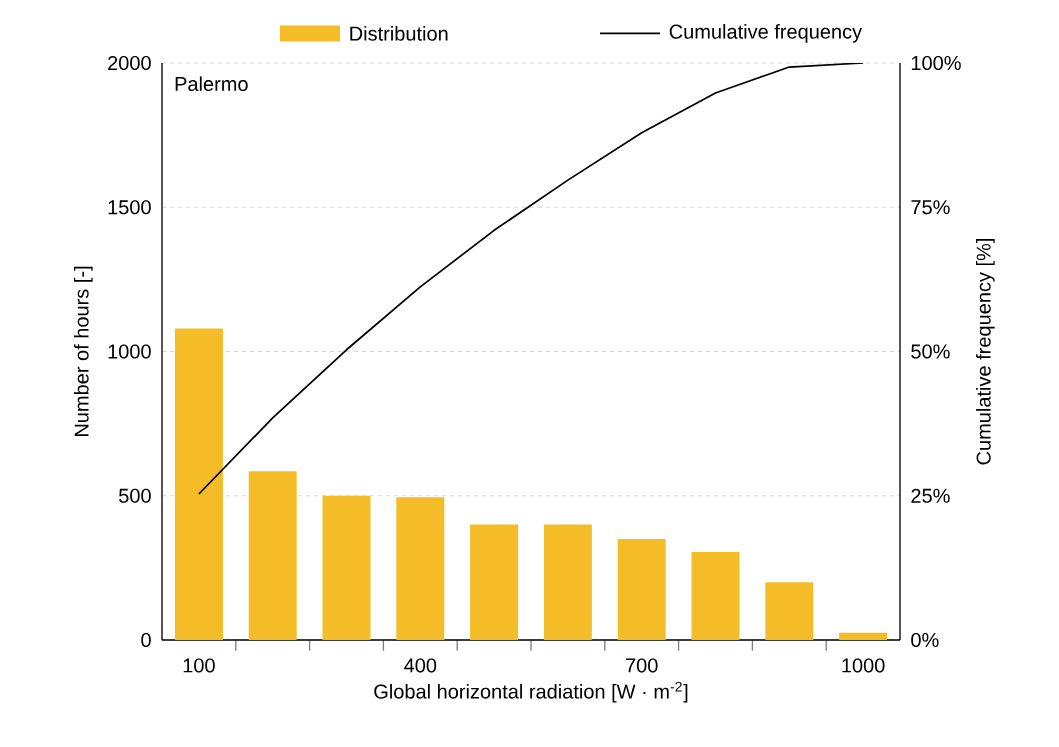  I want to click on y-tick-label: 1500, so click(129, 207).